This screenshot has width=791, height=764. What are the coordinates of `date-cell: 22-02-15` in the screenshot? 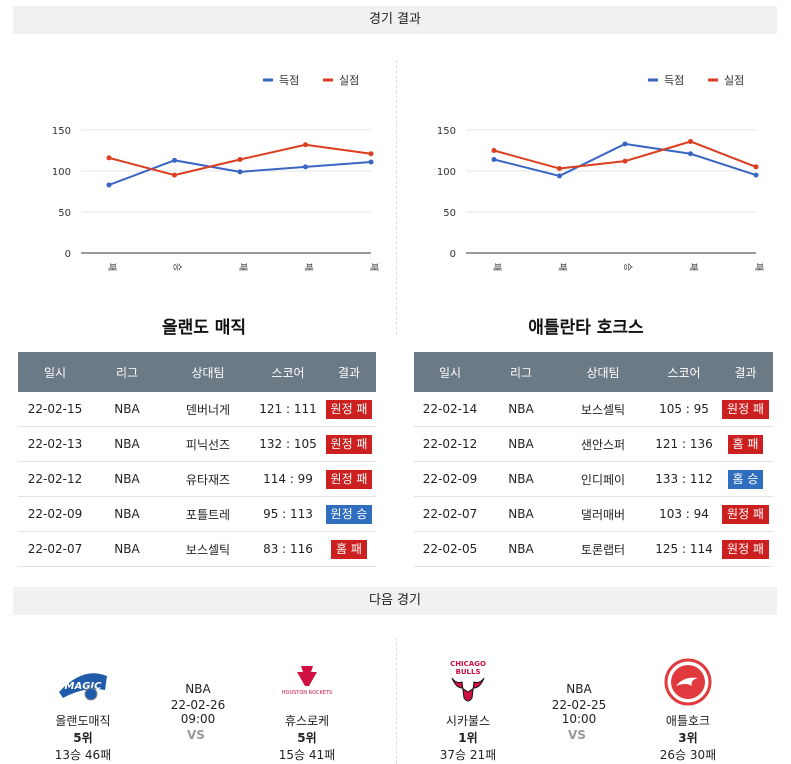 It's located at (55, 409).